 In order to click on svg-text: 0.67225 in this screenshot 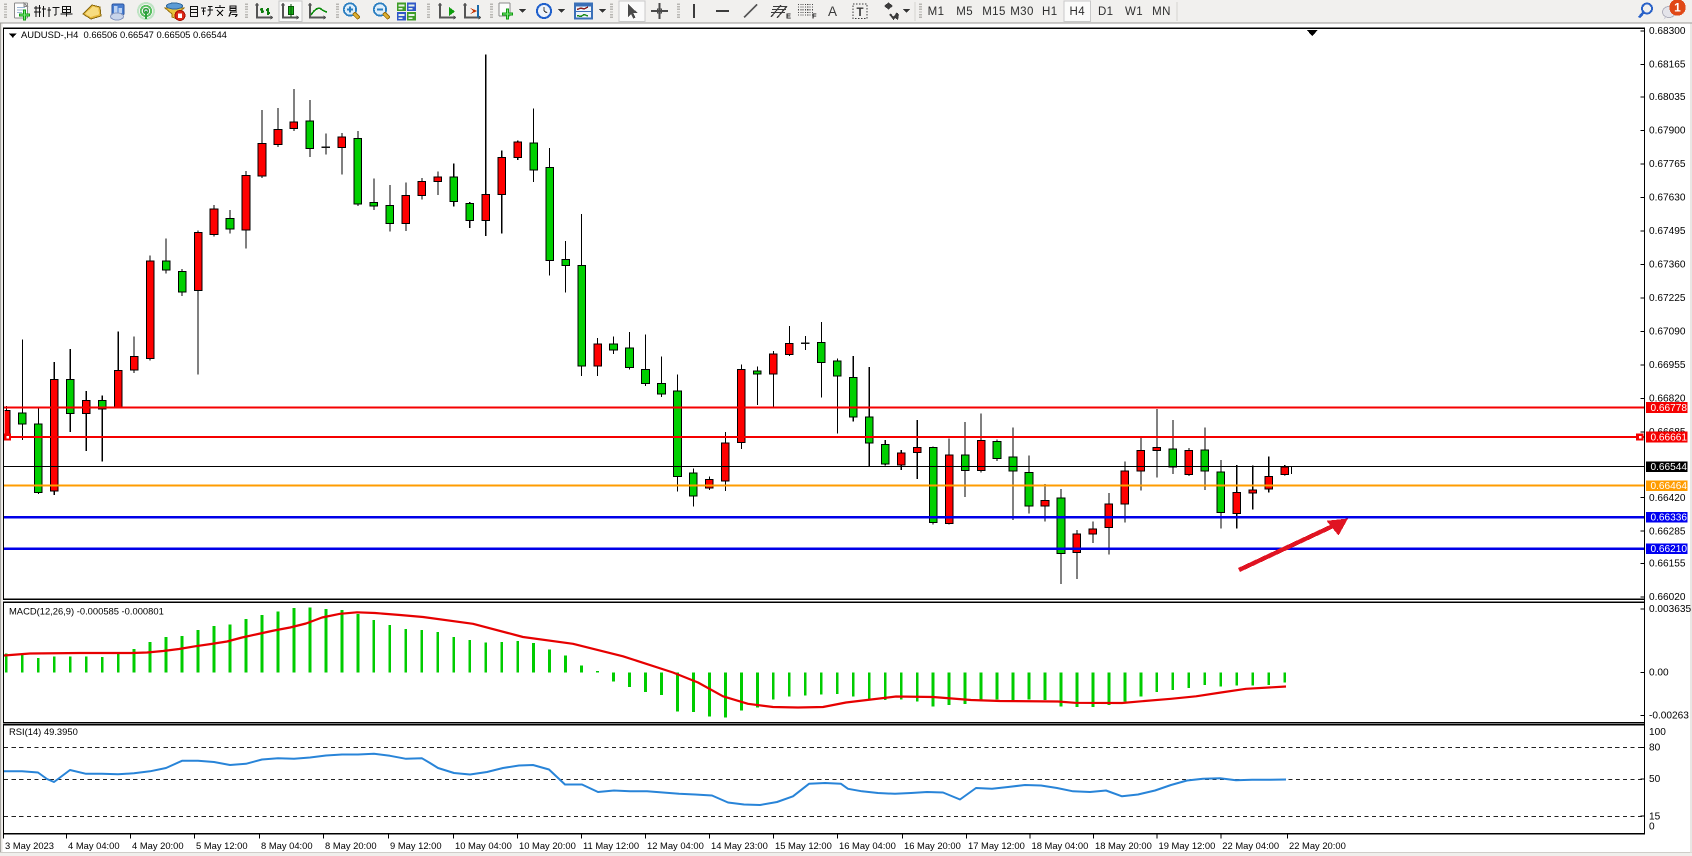, I will do `click(1667, 298)`.